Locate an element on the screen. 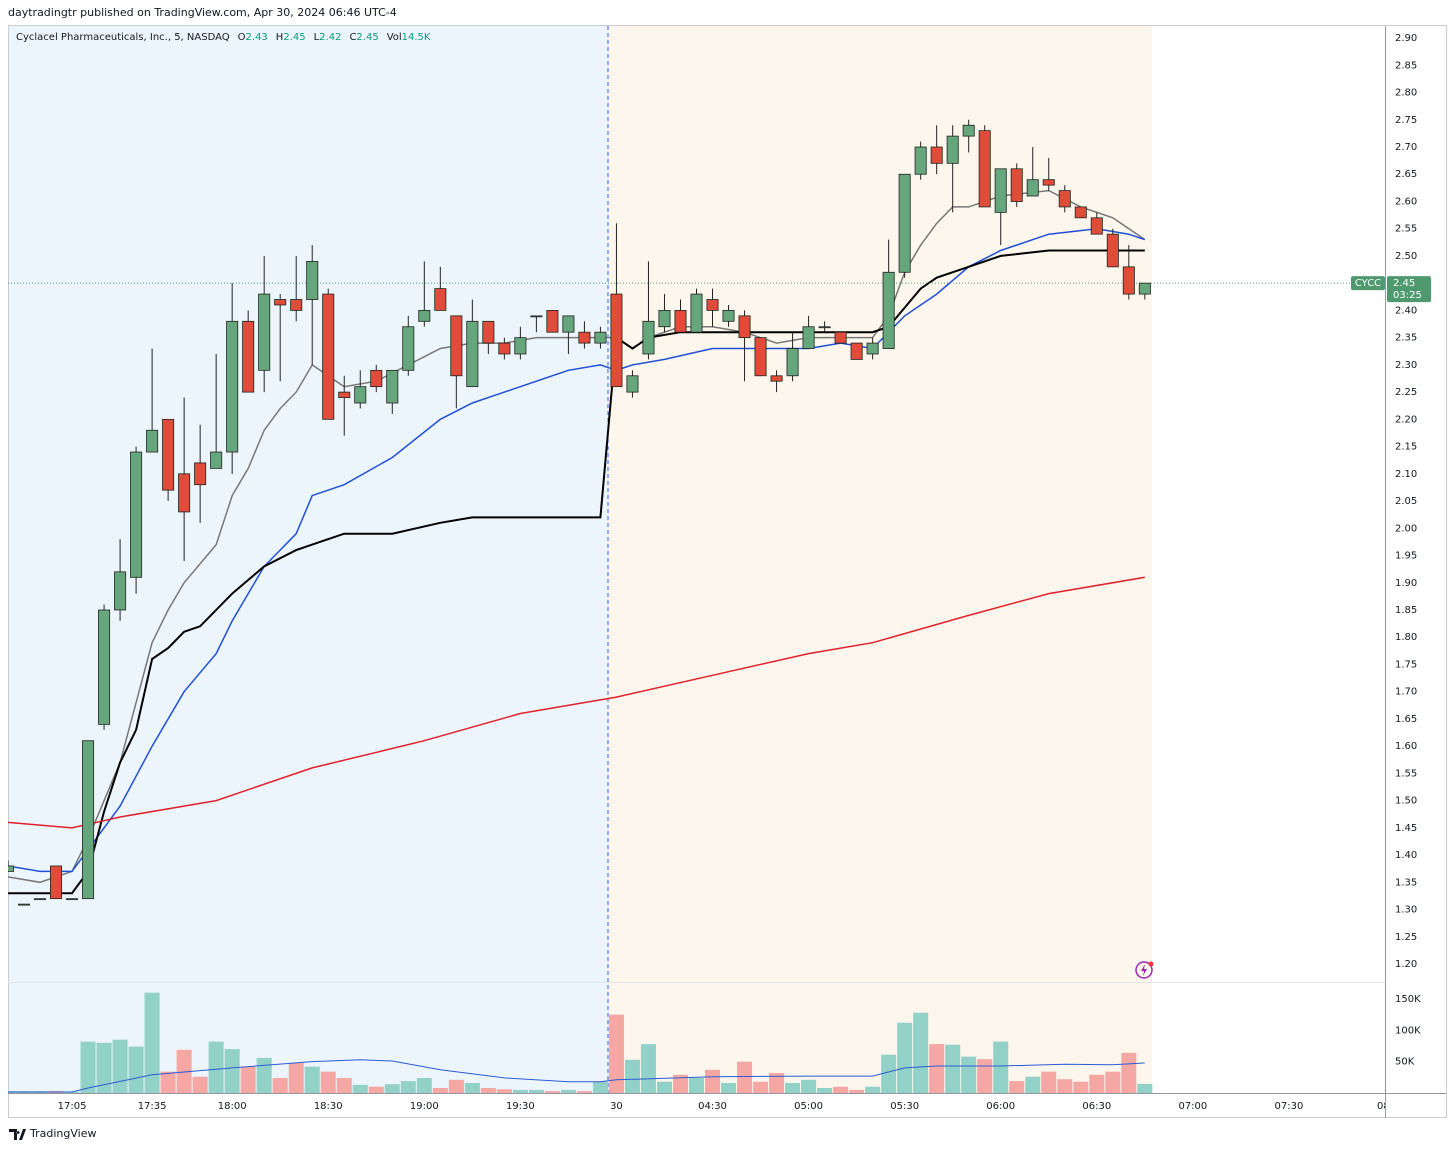 The width and height of the screenshot is (1456, 1150). alert-icon is located at coordinates (1144, 970).